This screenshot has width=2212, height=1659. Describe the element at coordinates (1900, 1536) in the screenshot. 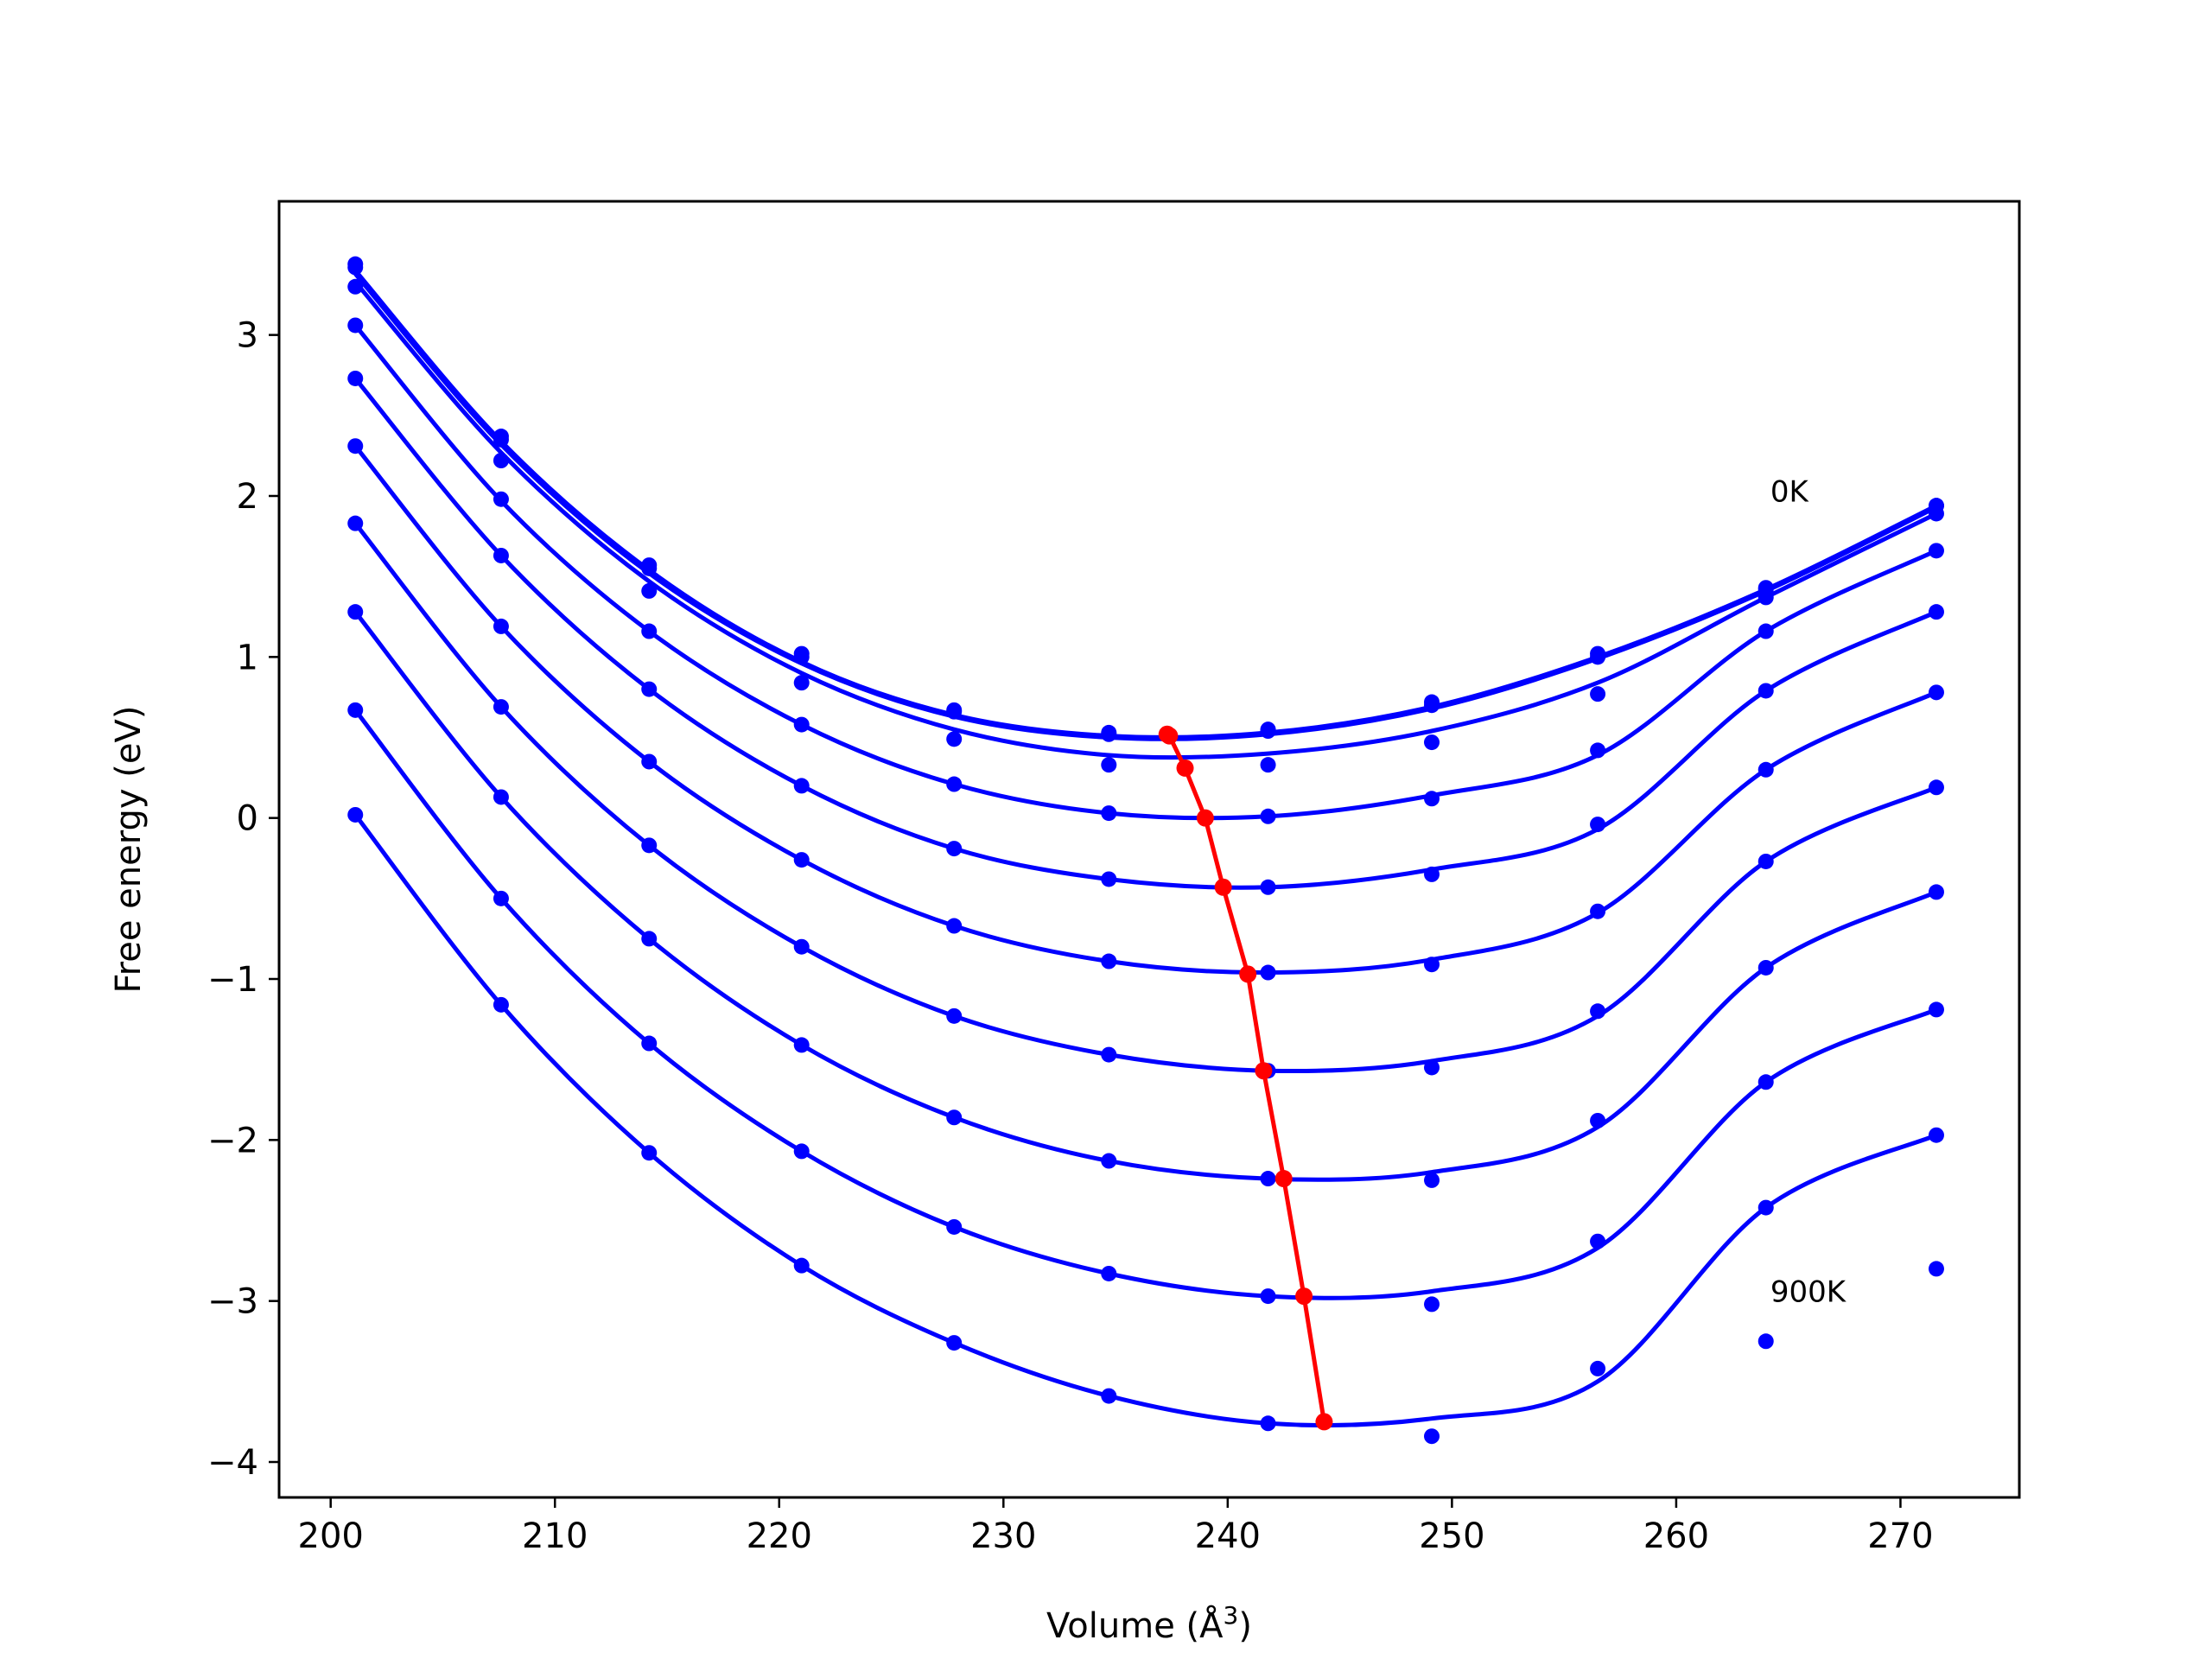

I see `x-tick-label: 270` at that location.